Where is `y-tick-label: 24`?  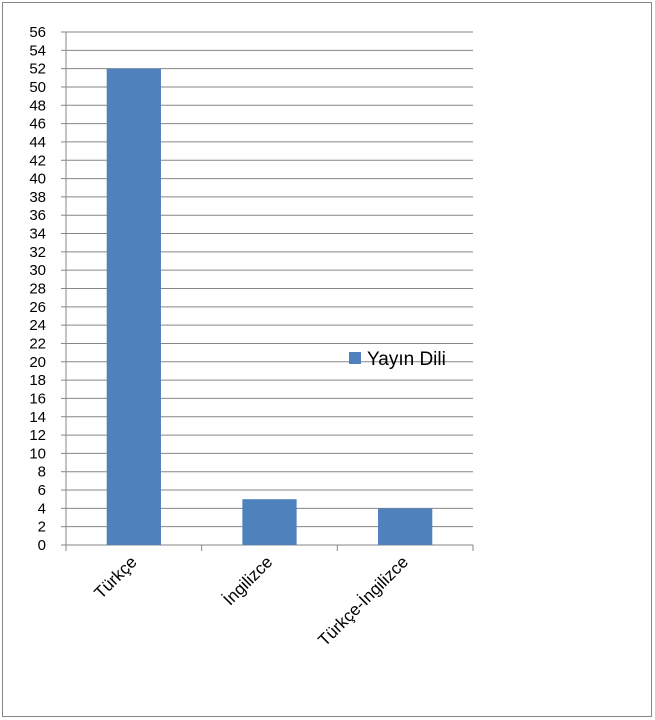
y-tick-label: 24 is located at coordinates (37, 325).